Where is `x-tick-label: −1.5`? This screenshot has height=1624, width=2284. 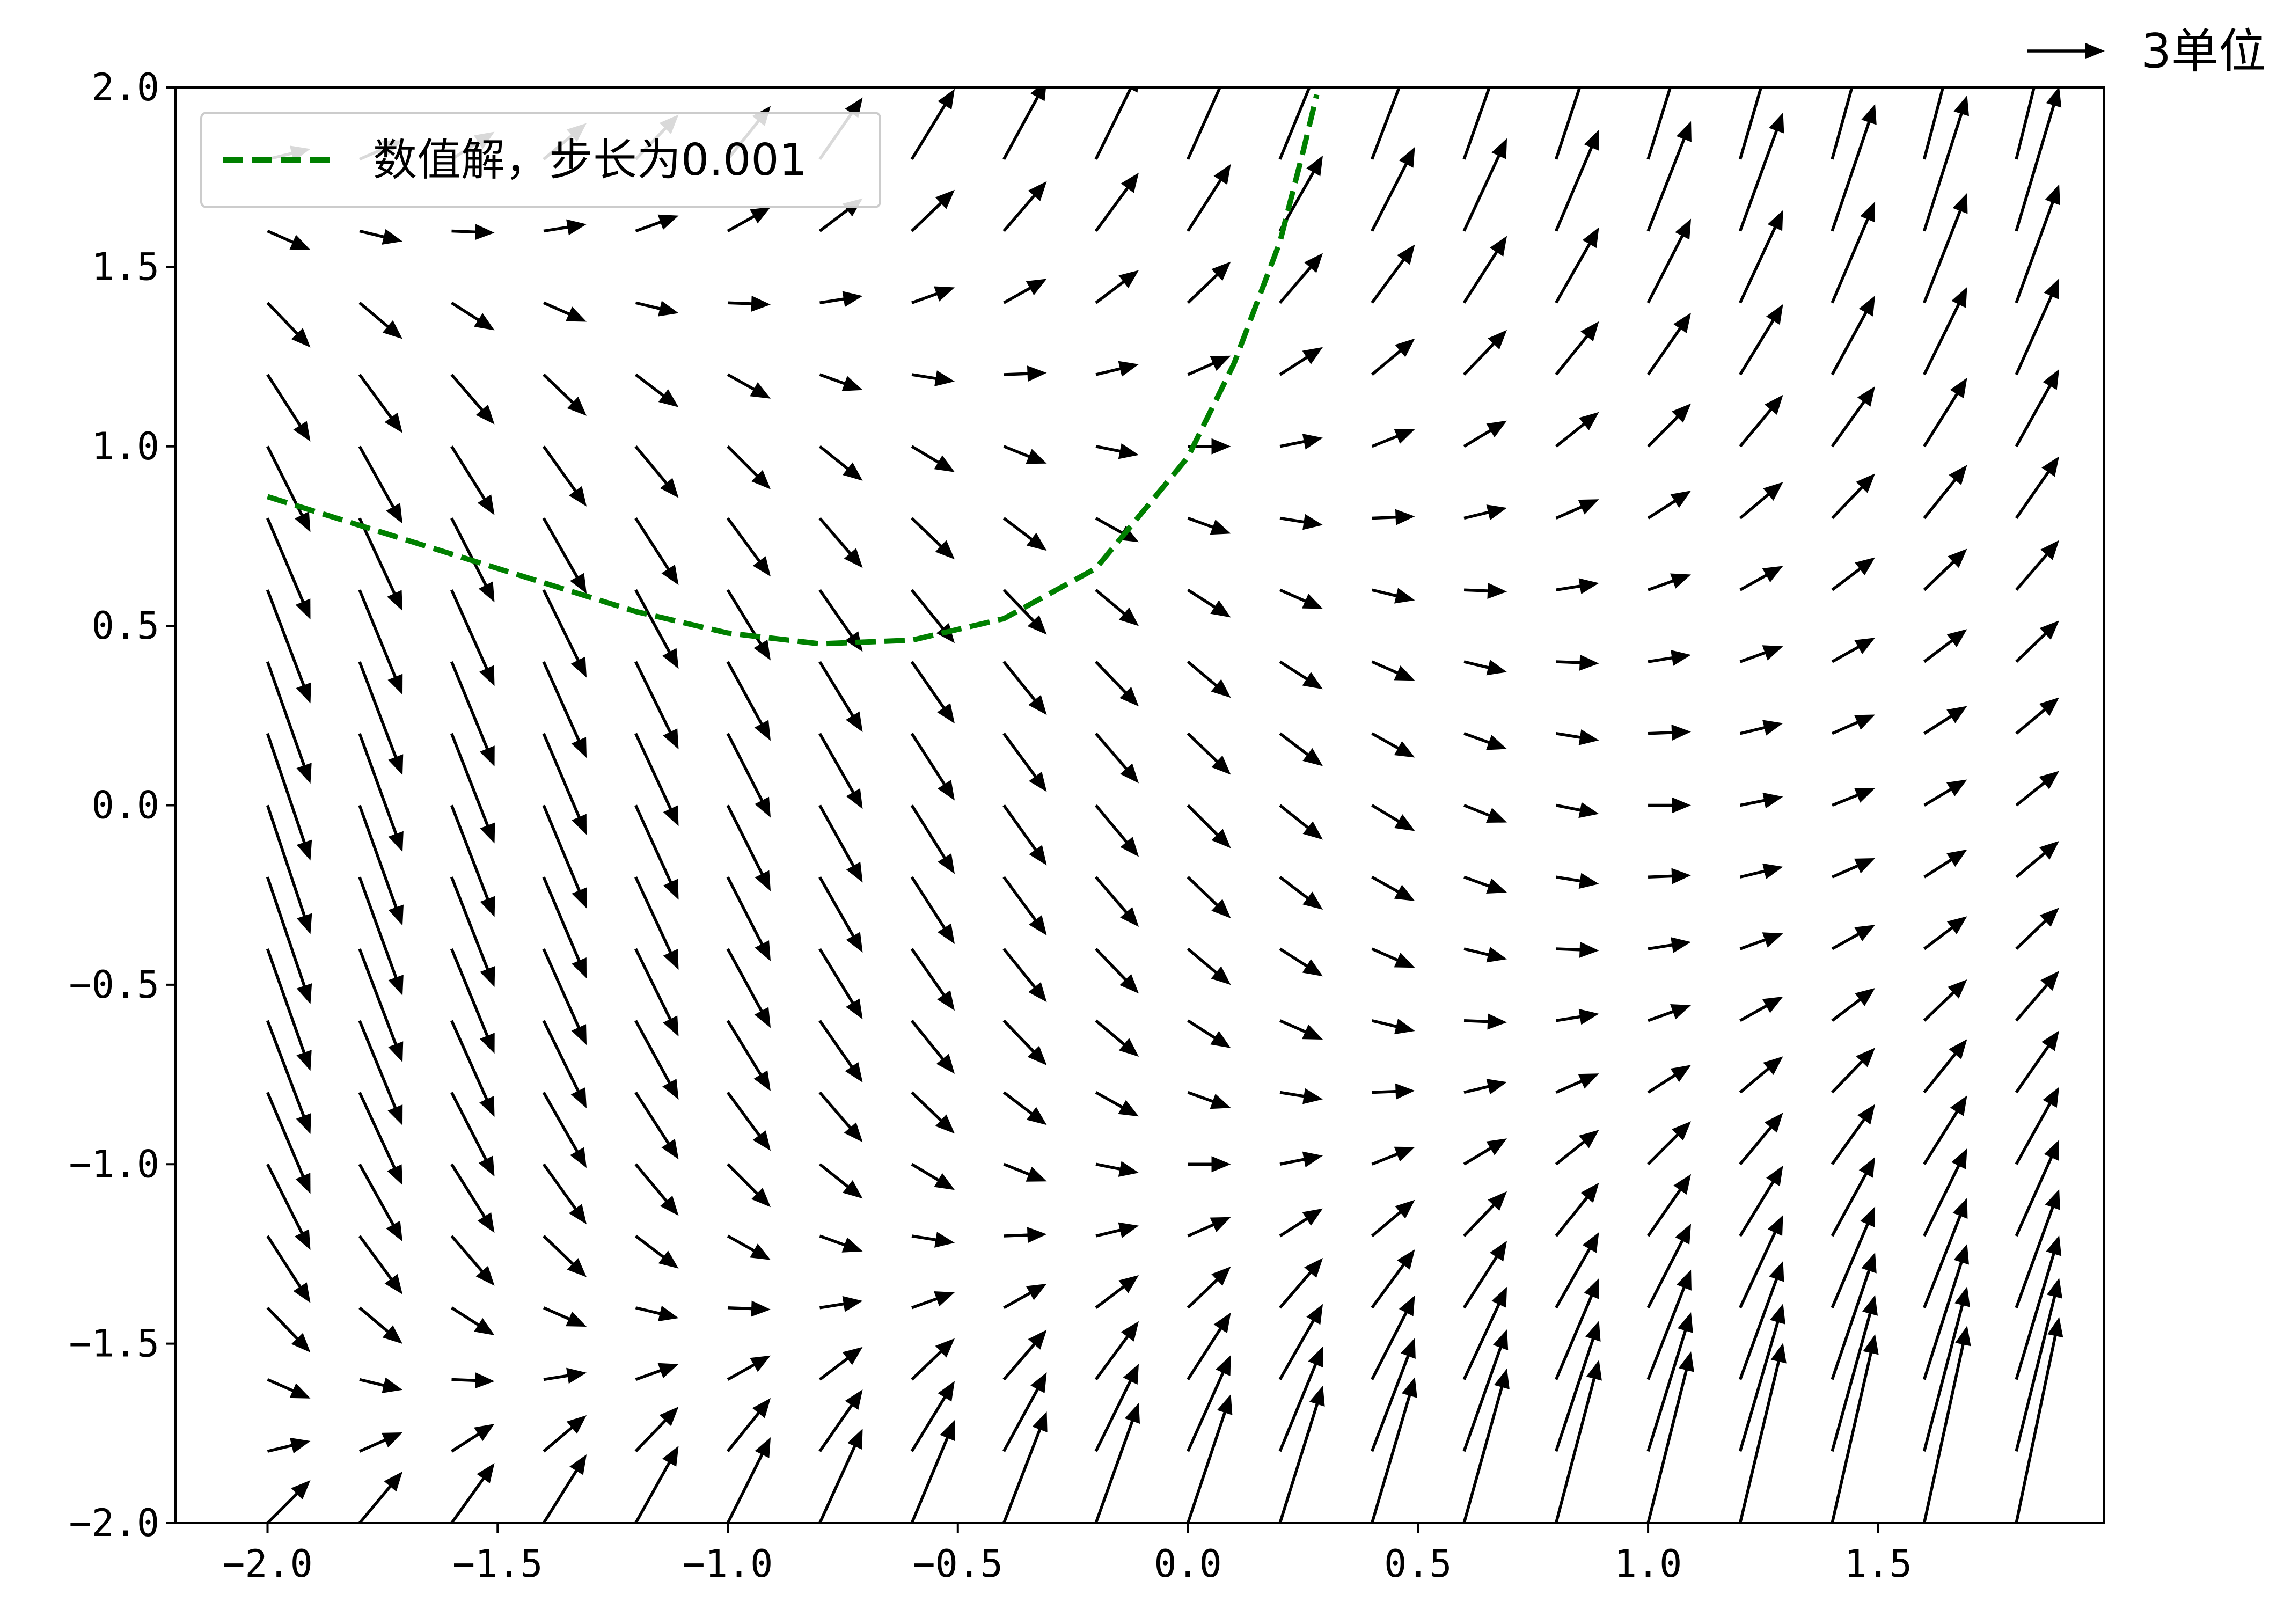 x-tick-label: −1.5 is located at coordinates (497, 1564).